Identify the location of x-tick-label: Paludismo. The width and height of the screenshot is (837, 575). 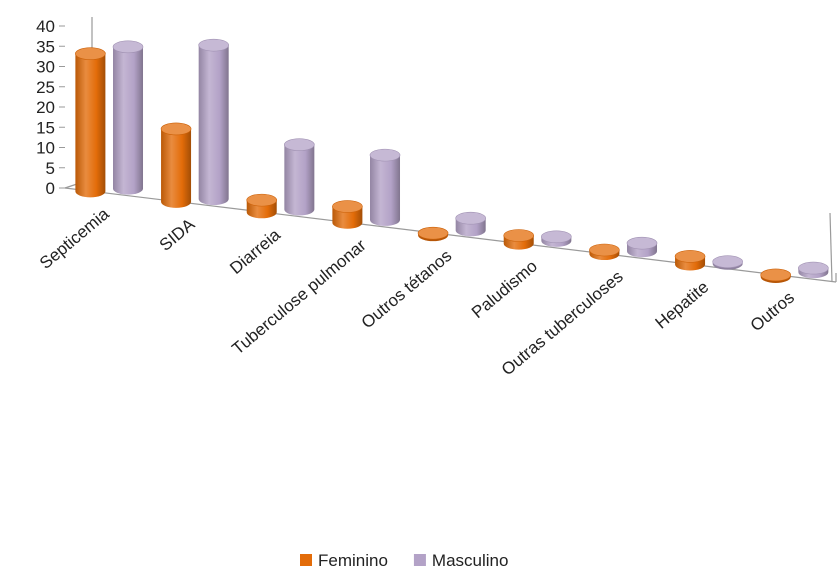
(504, 289).